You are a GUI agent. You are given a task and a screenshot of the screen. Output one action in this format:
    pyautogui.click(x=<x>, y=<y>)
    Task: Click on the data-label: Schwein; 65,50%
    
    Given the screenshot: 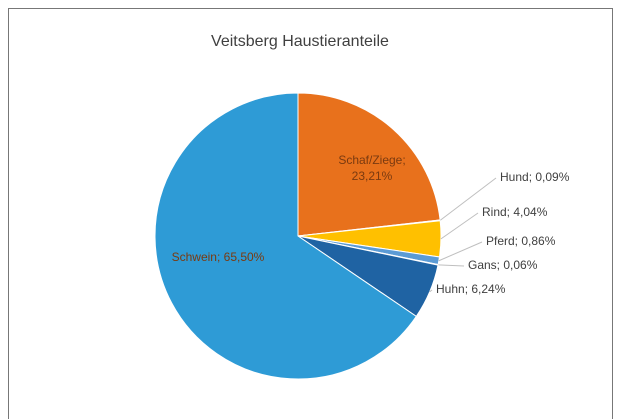 What is the action you would take?
    pyautogui.click(x=218, y=257)
    